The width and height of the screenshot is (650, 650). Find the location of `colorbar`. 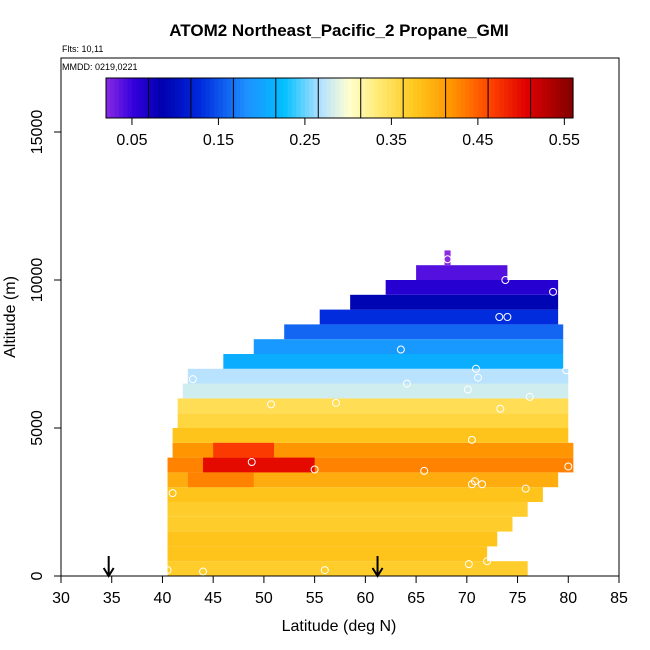

colorbar is located at coordinates (339, 98).